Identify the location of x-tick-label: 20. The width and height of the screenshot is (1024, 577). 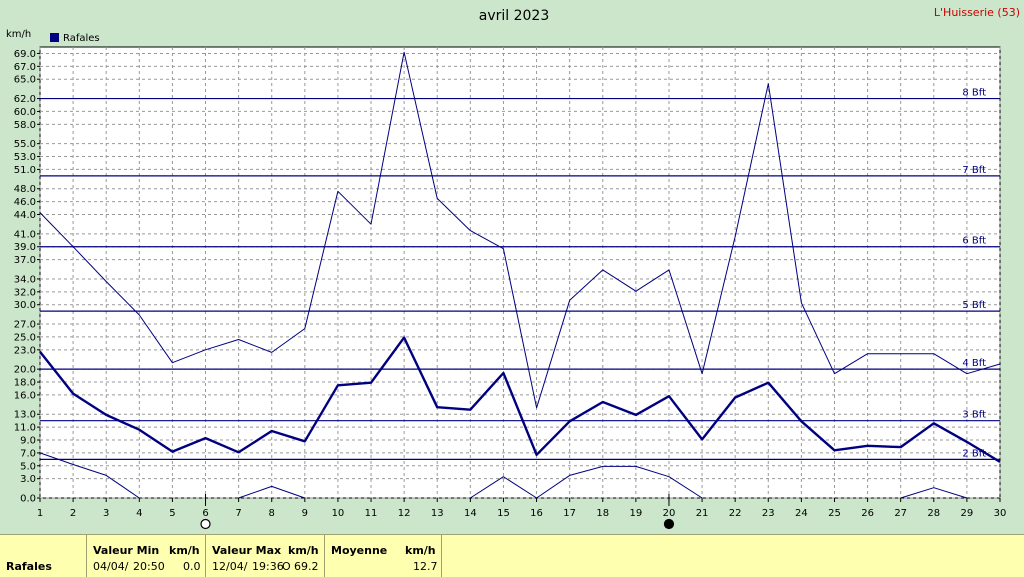
(669, 513).